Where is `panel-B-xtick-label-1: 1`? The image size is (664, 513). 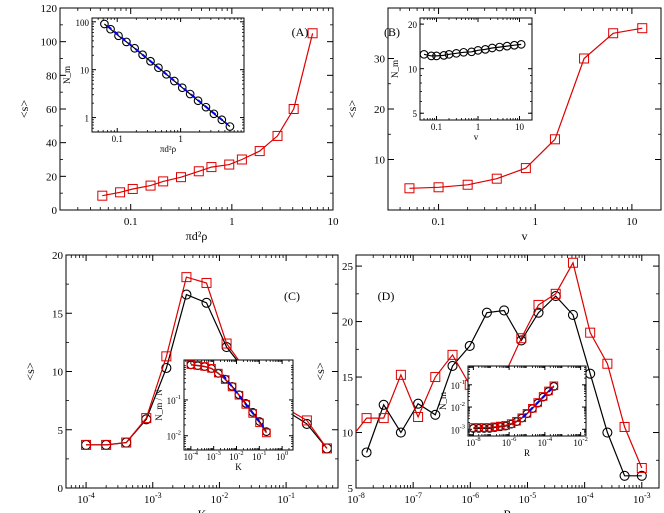
panel-B-xtick-label-1: 1 is located at coordinates (535, 222).